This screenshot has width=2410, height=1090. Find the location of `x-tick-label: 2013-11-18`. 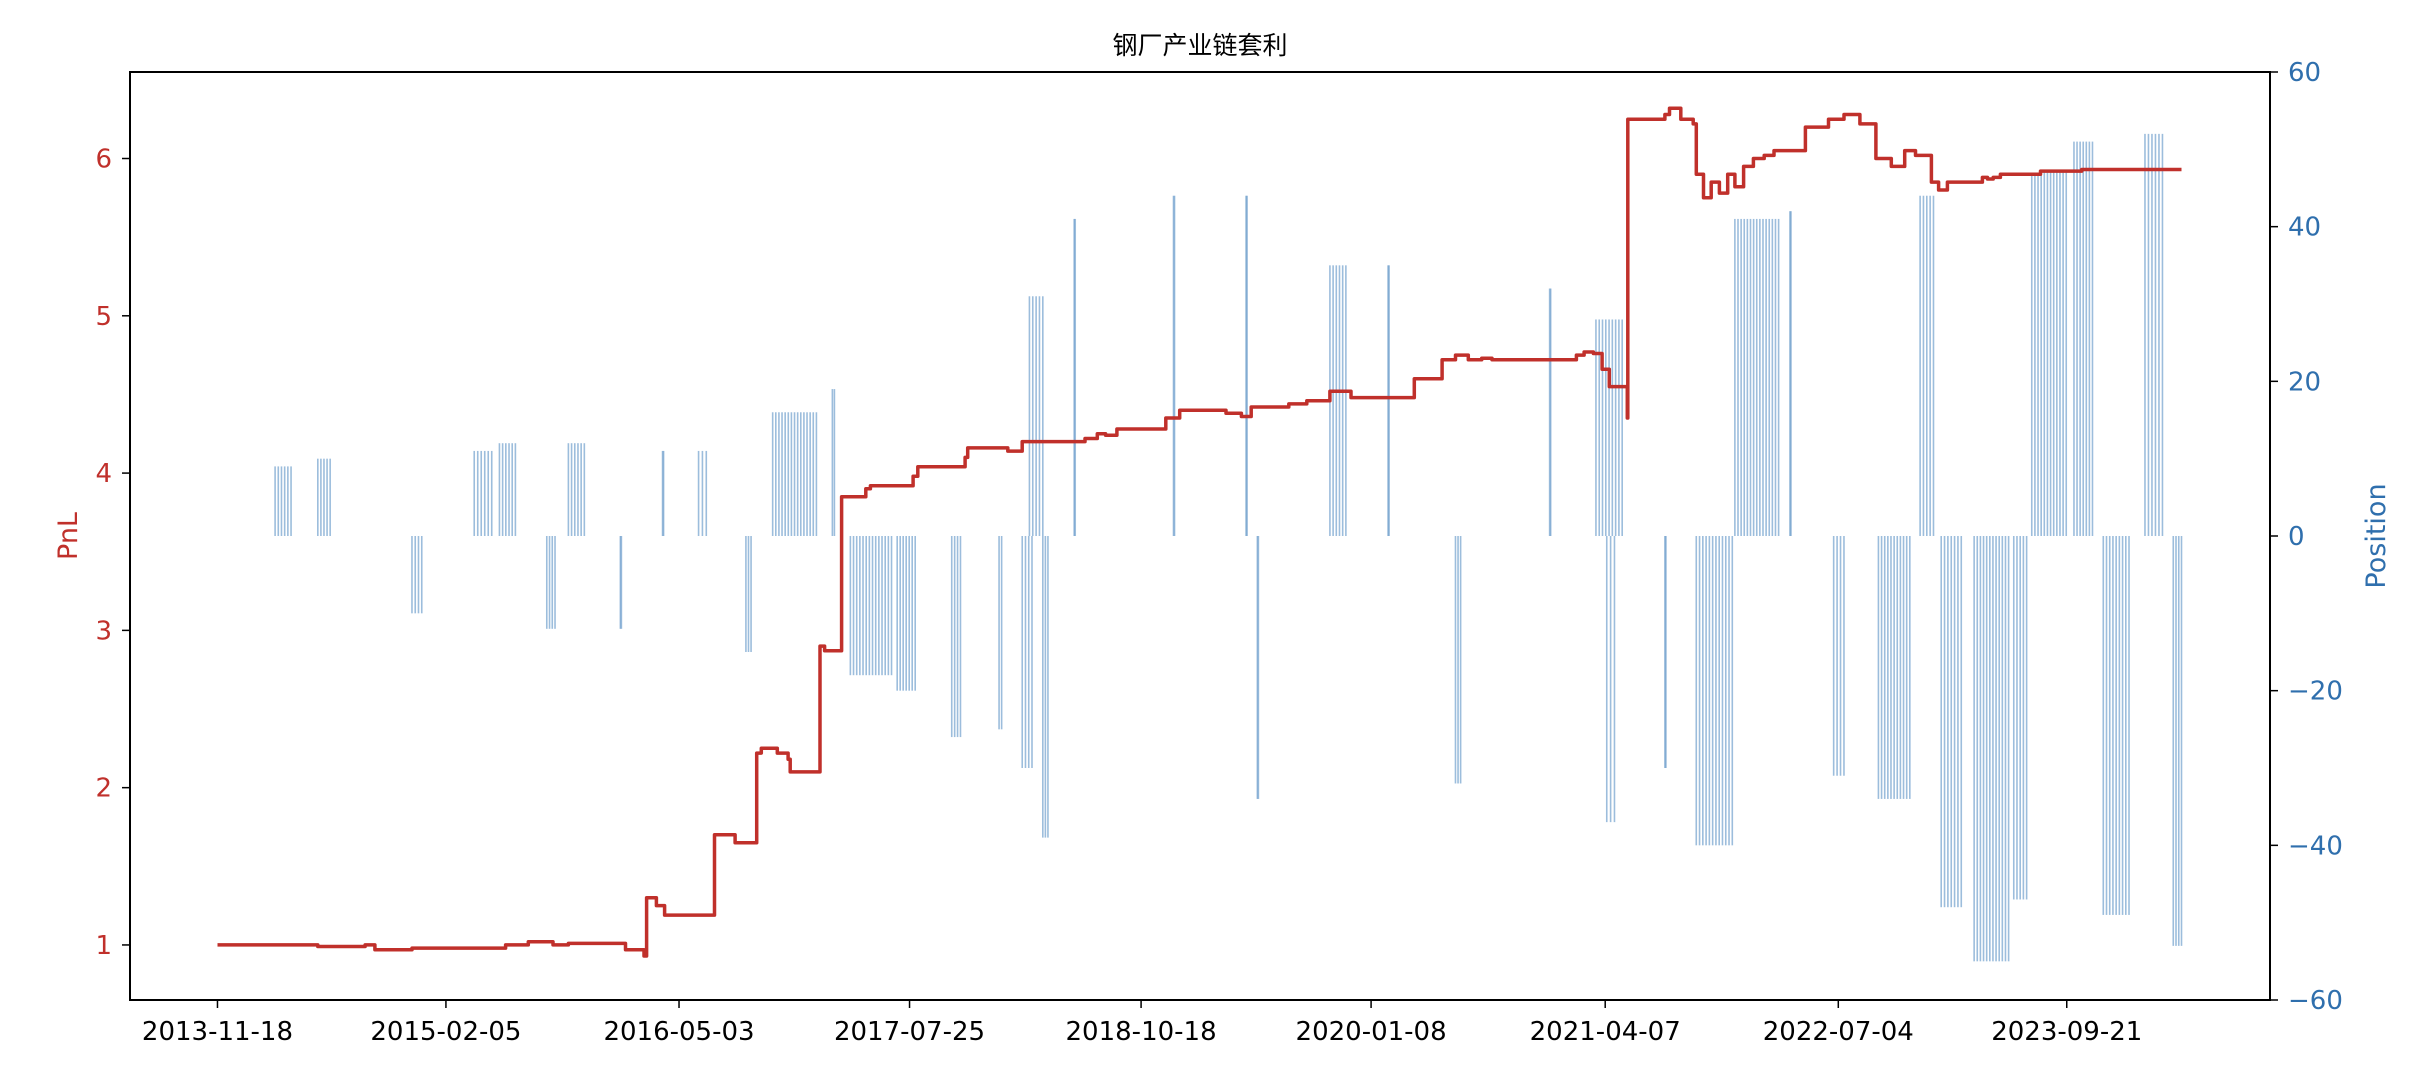

x-tick-label: 2013-11-18 is located at coordinates (217, 1032).